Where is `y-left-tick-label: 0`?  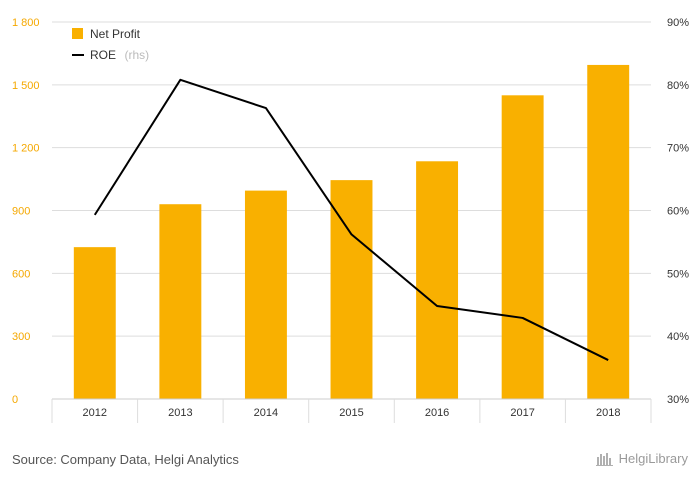
y-left-tick-label: 0 is located at coordinates (15, 400).